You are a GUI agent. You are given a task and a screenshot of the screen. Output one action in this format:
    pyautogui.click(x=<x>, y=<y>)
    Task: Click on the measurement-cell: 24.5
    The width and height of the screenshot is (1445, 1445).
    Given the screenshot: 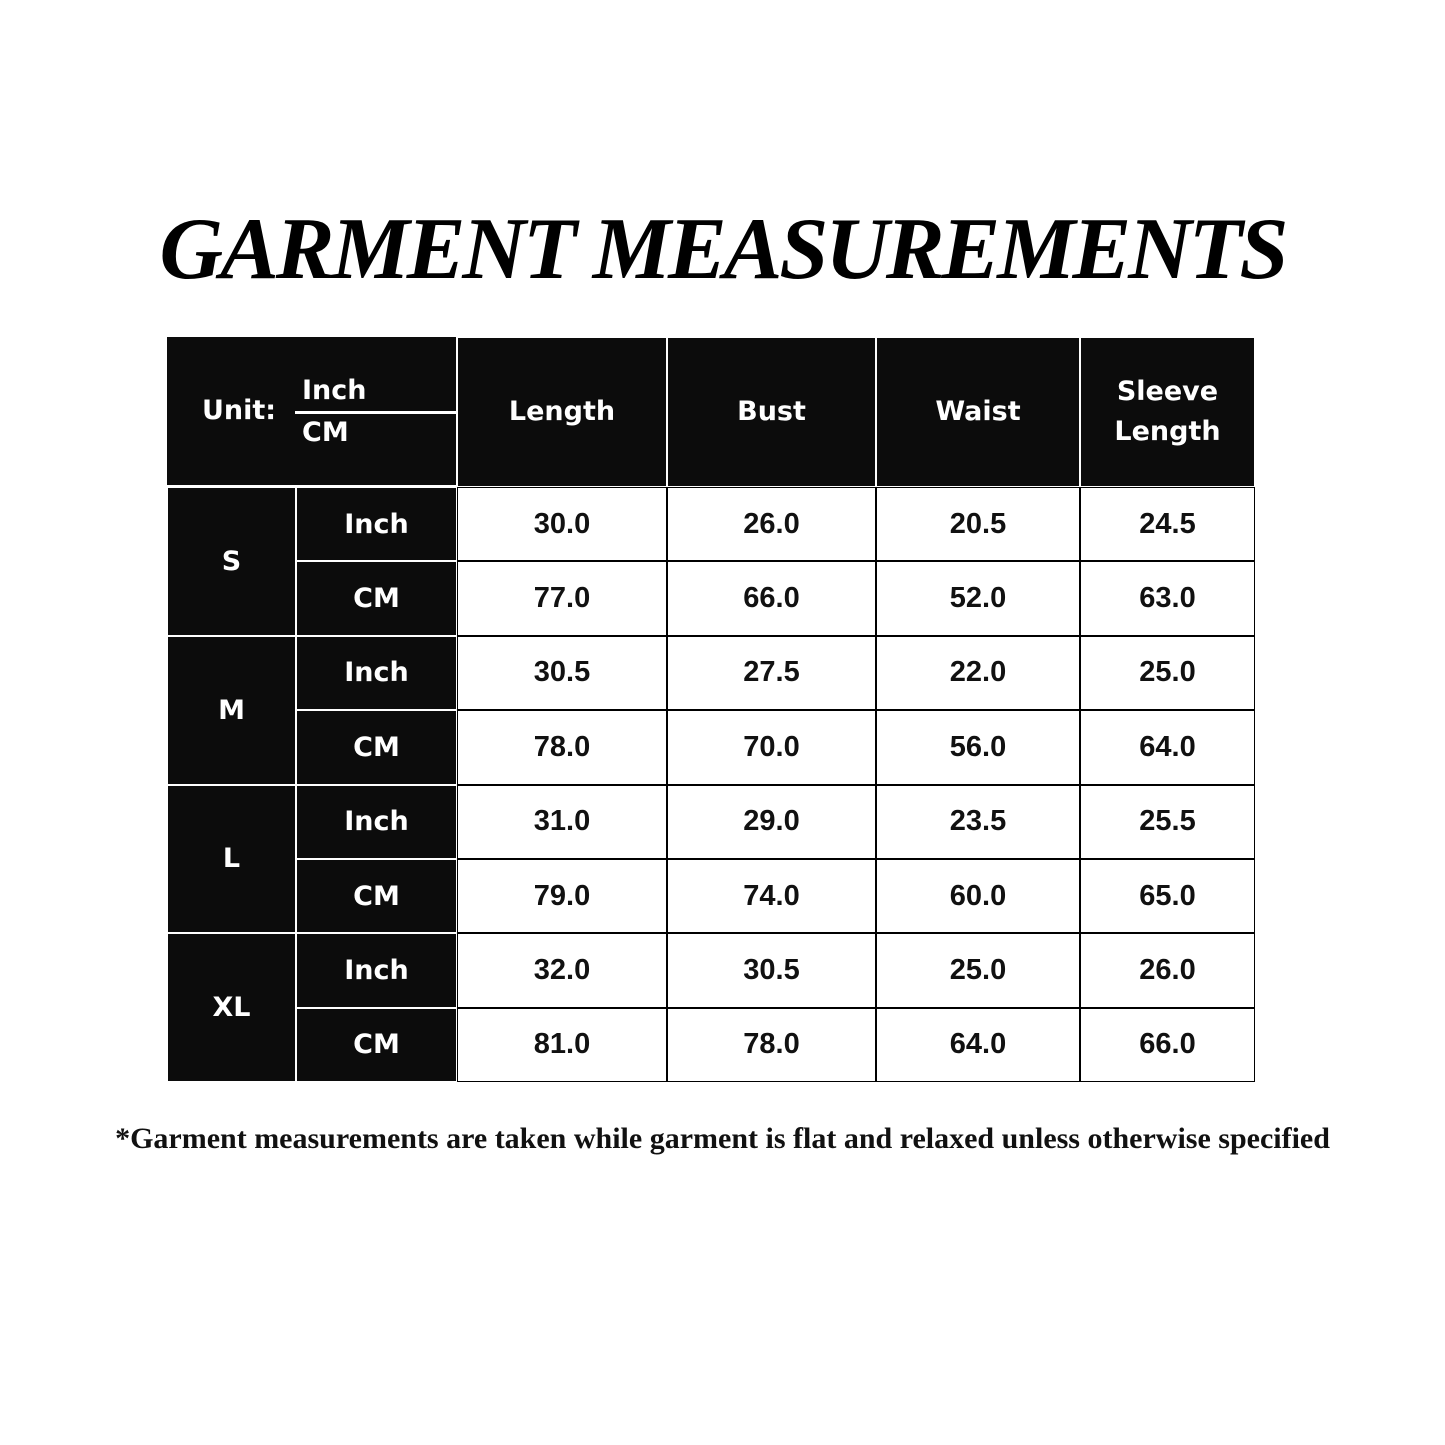 What is the action you would take?
    pyautogui.click(x=1167, y=524)
    